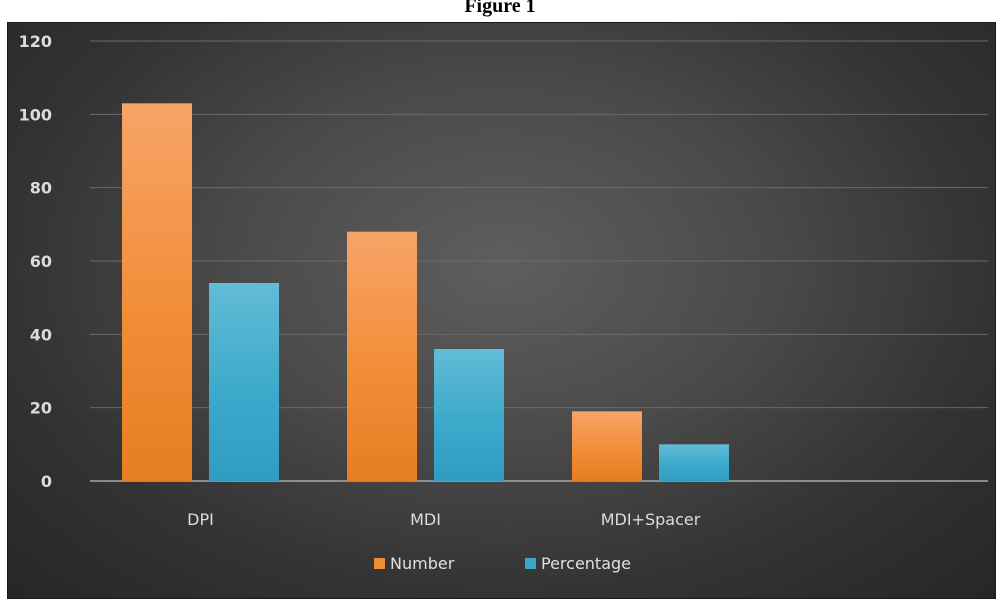 This screenshot has height=599, width=1000. I want to click on x-tick-label: MDI, so click(425, 519).